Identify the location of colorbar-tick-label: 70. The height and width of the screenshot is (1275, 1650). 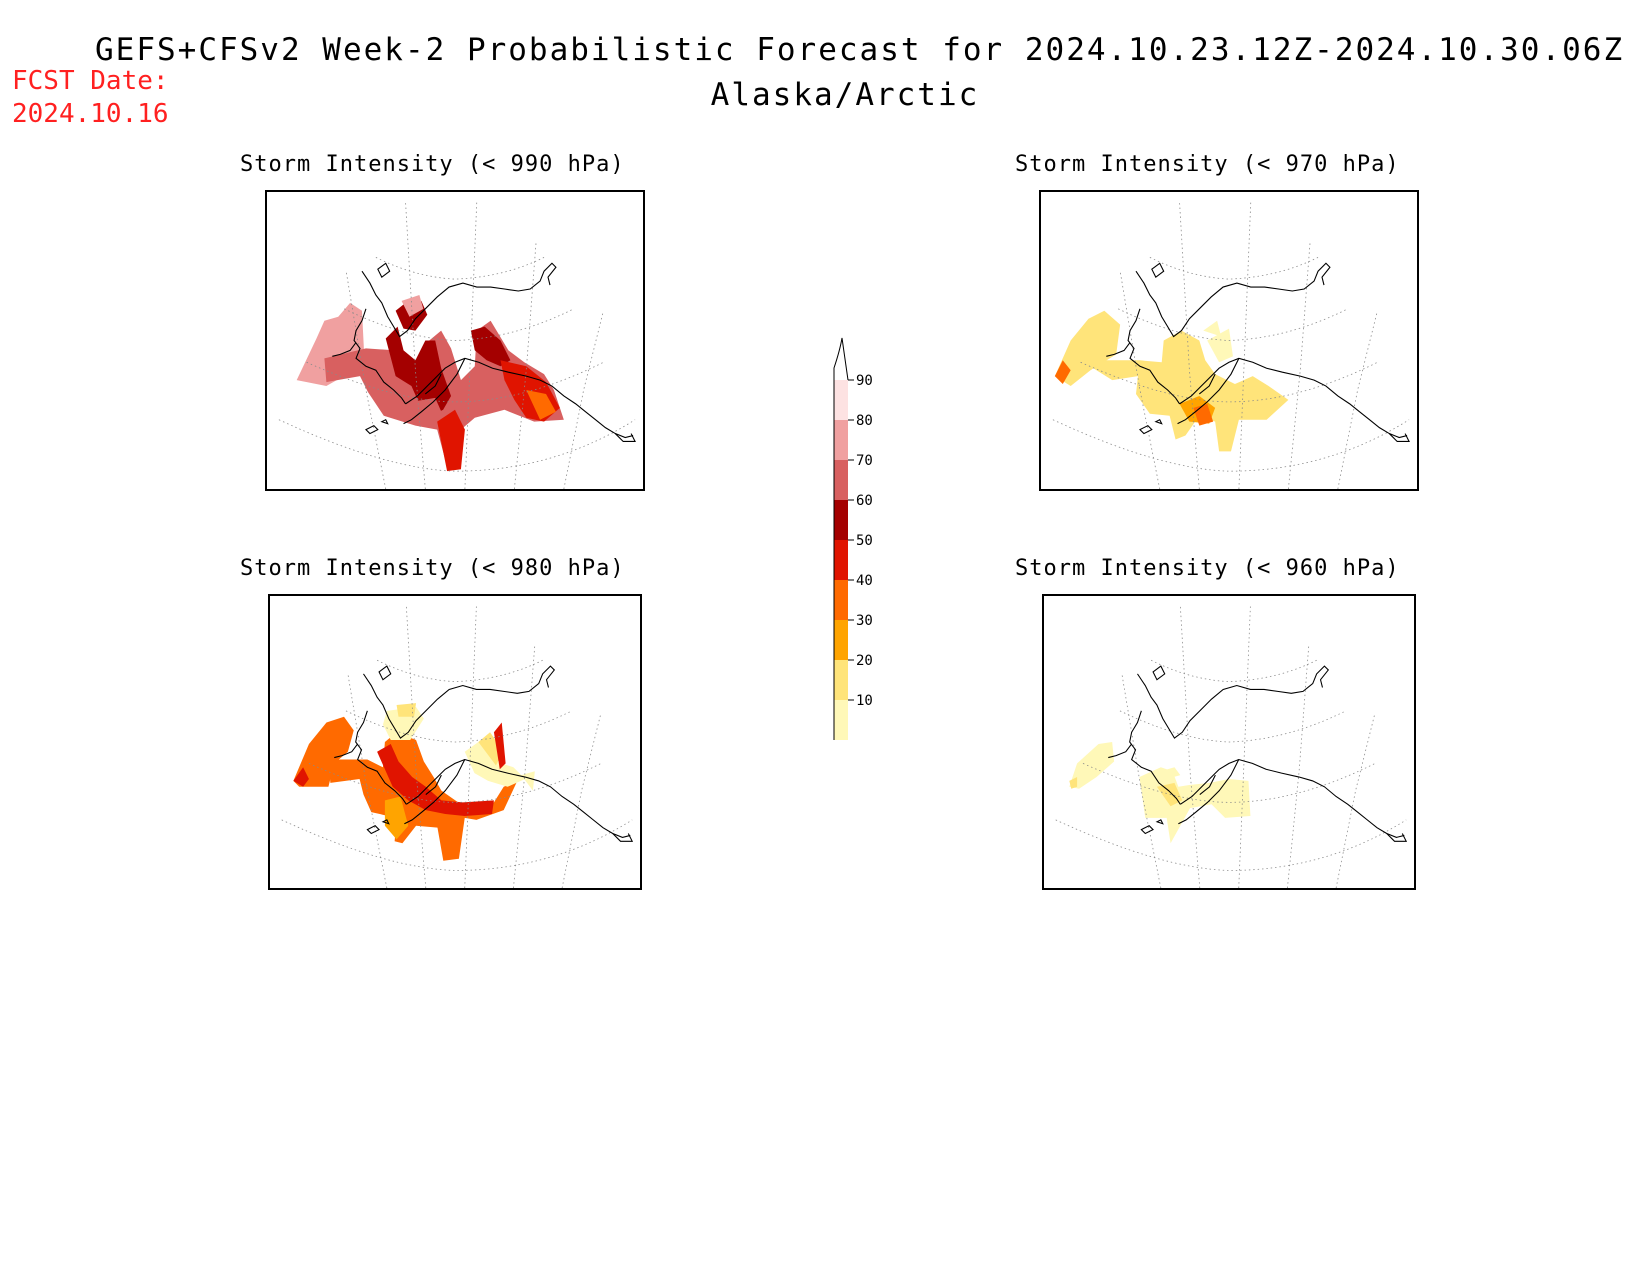
(864, 461).